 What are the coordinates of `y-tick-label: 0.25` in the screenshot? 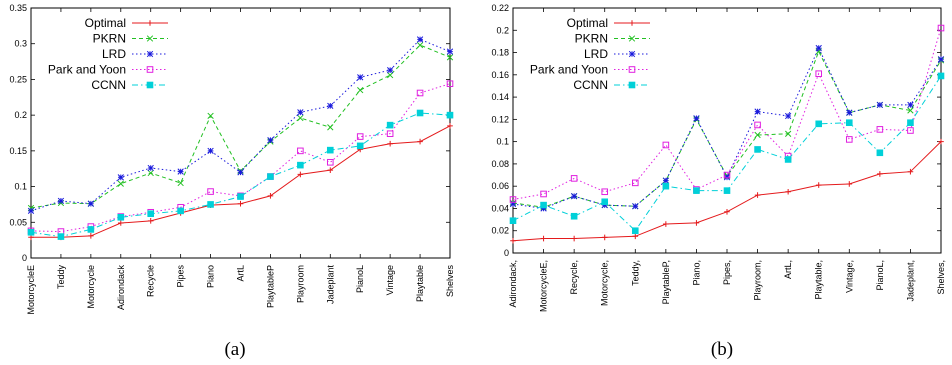 It's located at (18, 79).